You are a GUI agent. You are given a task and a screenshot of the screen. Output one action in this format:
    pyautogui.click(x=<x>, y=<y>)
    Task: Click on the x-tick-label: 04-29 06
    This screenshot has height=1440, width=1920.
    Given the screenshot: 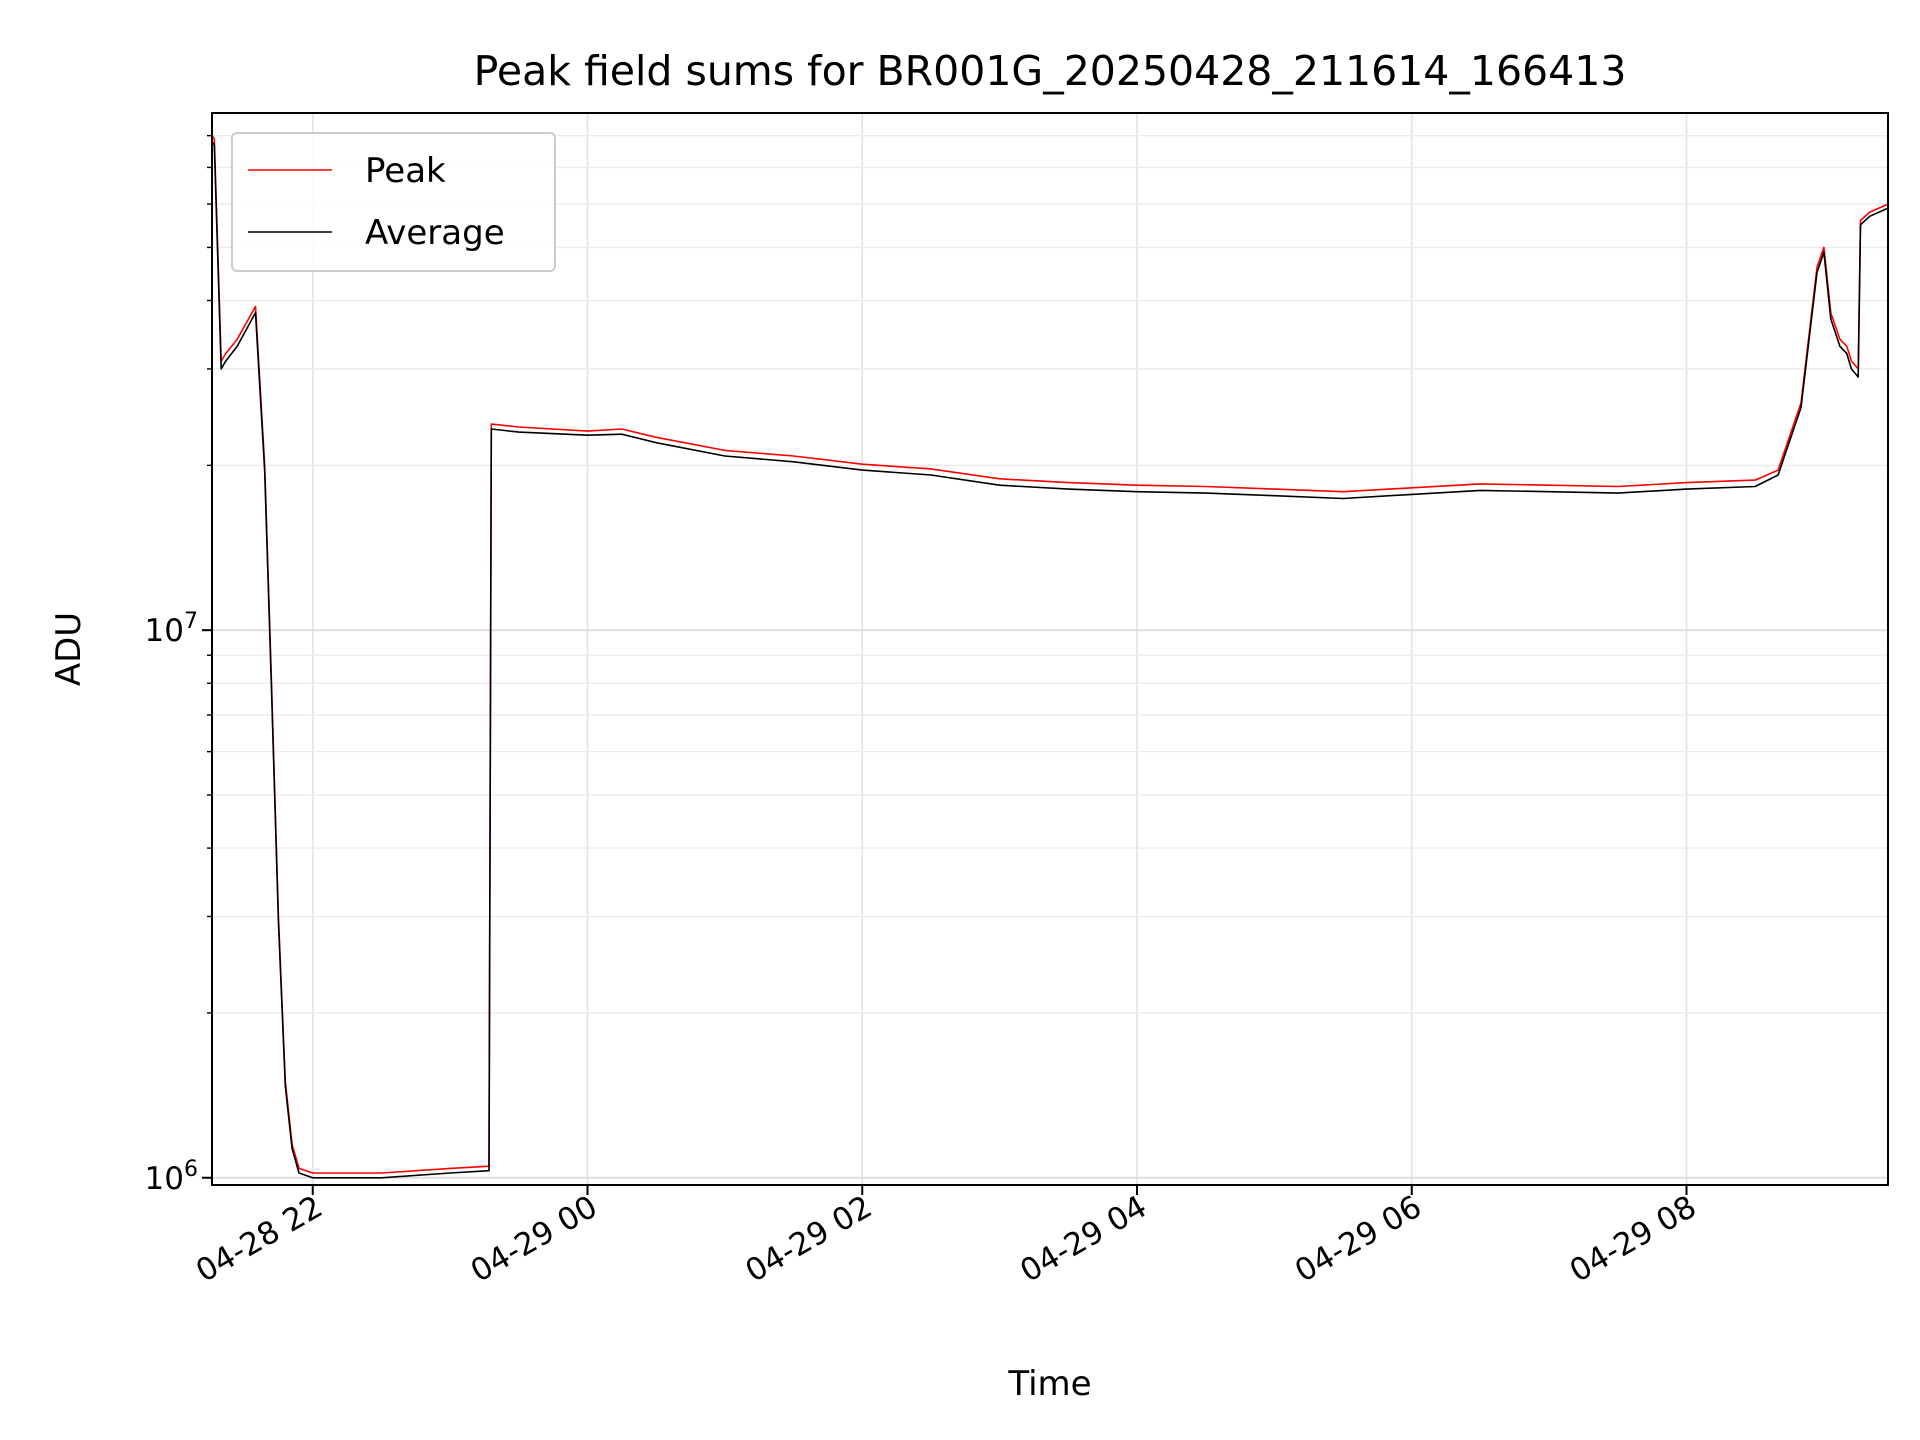 What is the action you would take?
    pyautogui.click(x=1358, y=1239)
    